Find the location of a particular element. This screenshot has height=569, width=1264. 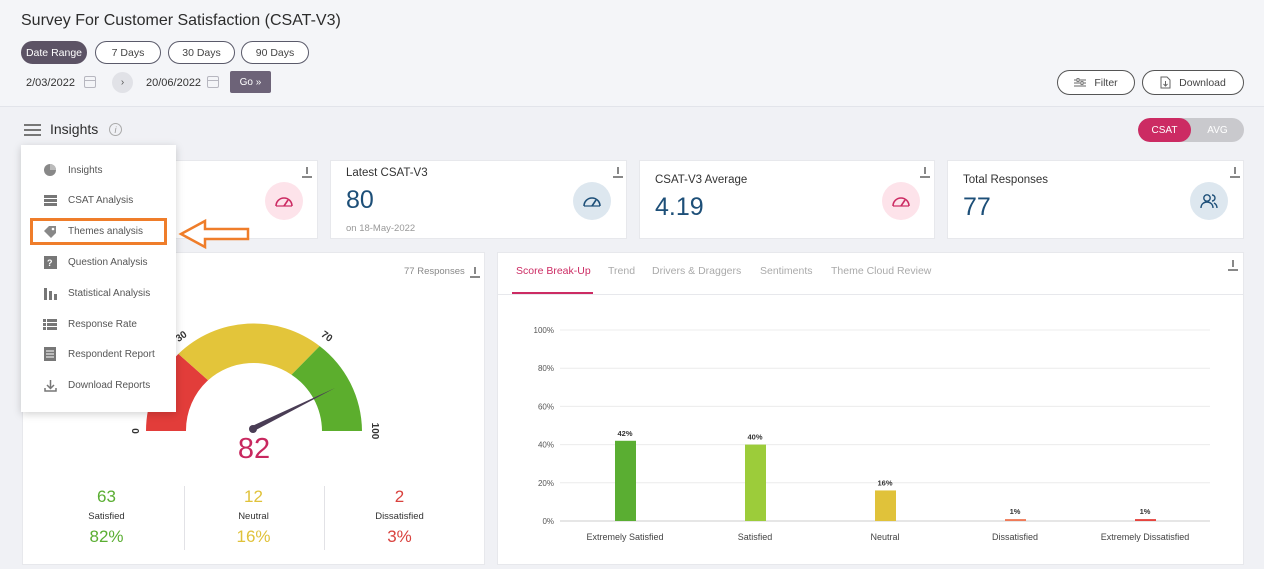

csat-avg-toggle: CSAT AVG is located at coordinates (1191, 130).